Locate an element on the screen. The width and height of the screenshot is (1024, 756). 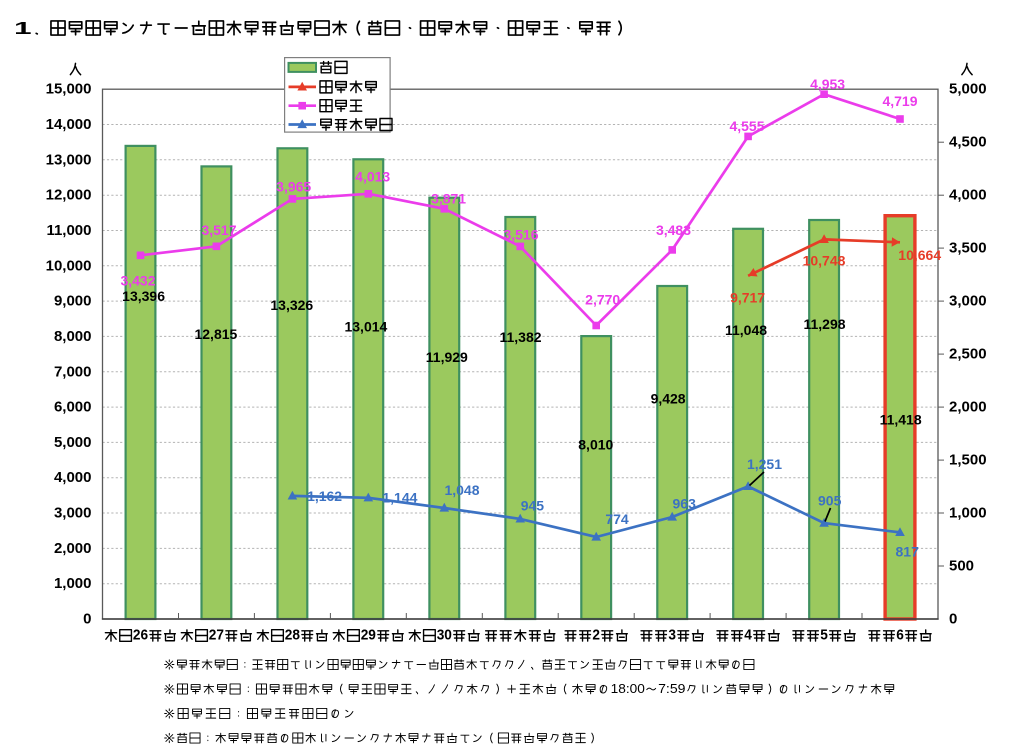
svg-text: 13,326 is located at coordinates (291, 305).